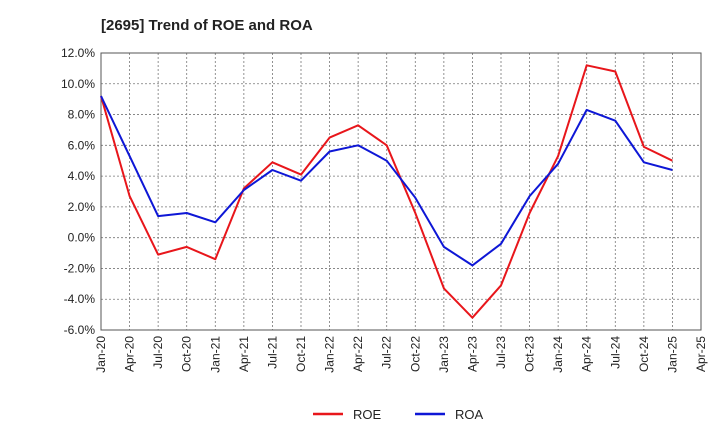 This screenshot has width=720, height=440. Describe the element at coordinates (358, 354) in the screenshot. I see `x-tick-label: Apr-22` at that location.